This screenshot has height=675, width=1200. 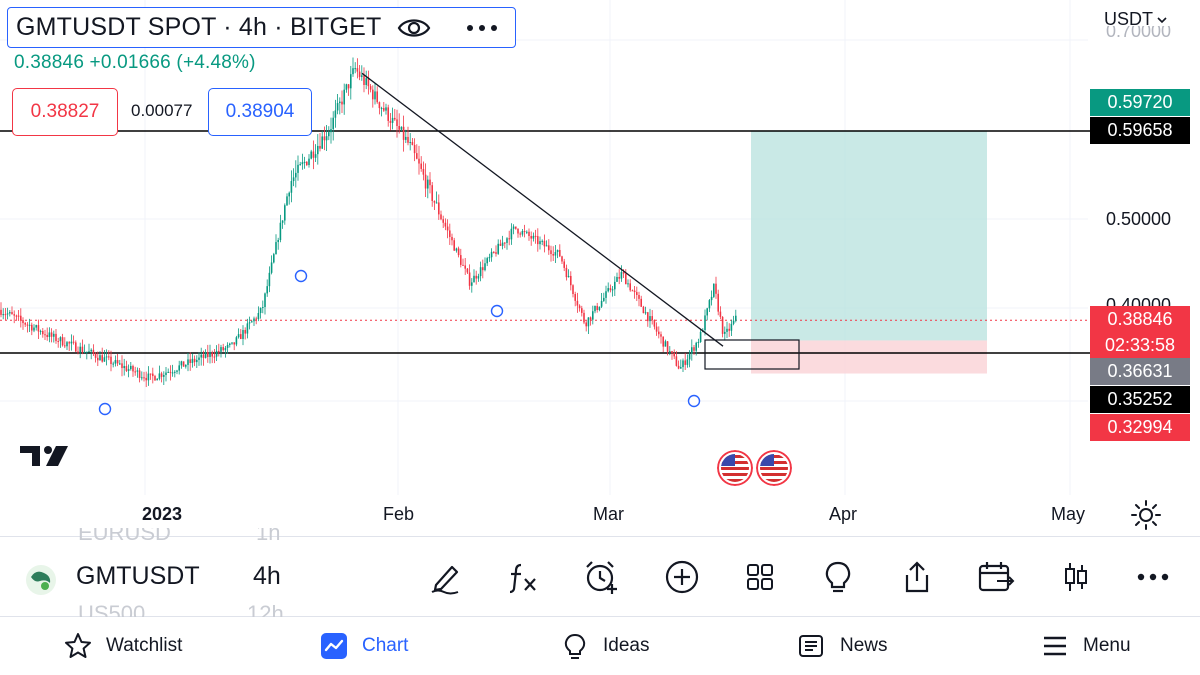 What do you see at coordinates (138, 576) in the screenshot?
I see `symbol-selector: GMTUSDT` at bounding box center [138, 576].